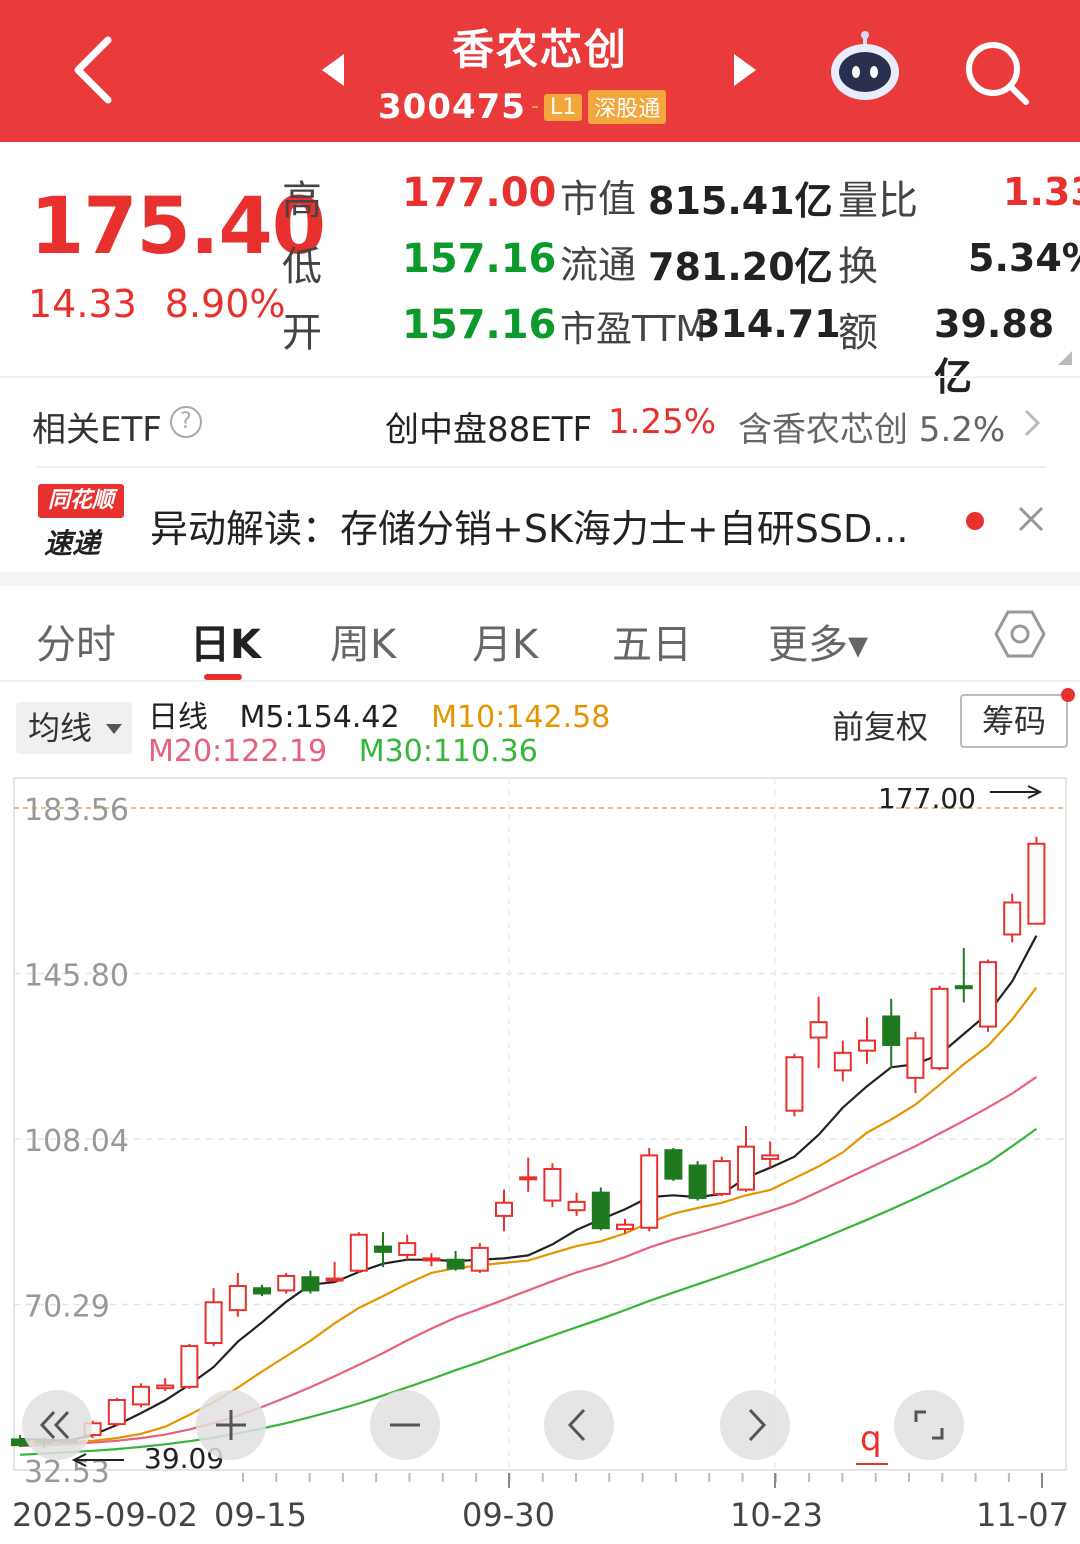 The image size is (1080, 1544). What do you see at coordinates (540, 634) in the screenshot?
I see `chart-period-tabs: 分时 日K 周K 月K 五日 更多▾` at bounding box center [540, 634].